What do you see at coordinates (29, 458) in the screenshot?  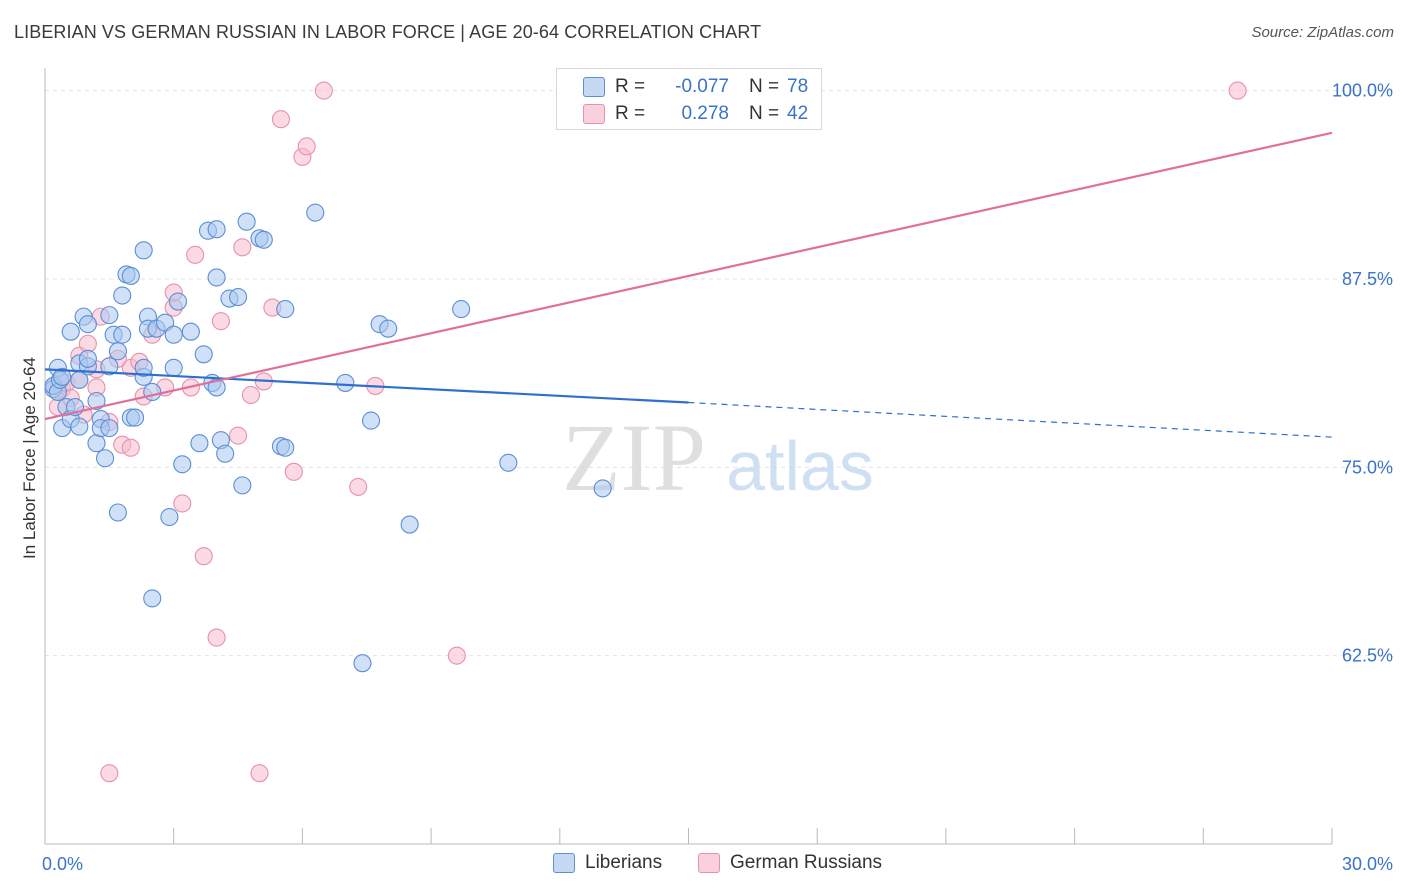 I see `y-axis-label: In Labor Force | Age 20-64` at bounding box center [29, 458].